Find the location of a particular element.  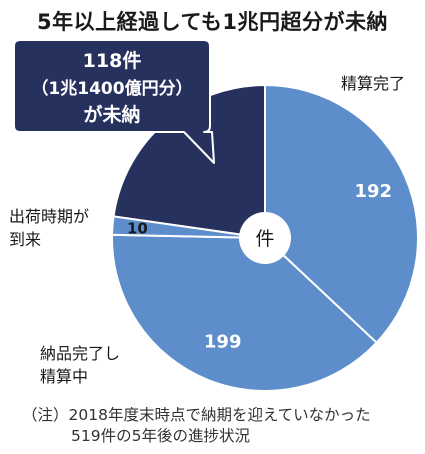

center-circle is located at coordinates (265, 238).